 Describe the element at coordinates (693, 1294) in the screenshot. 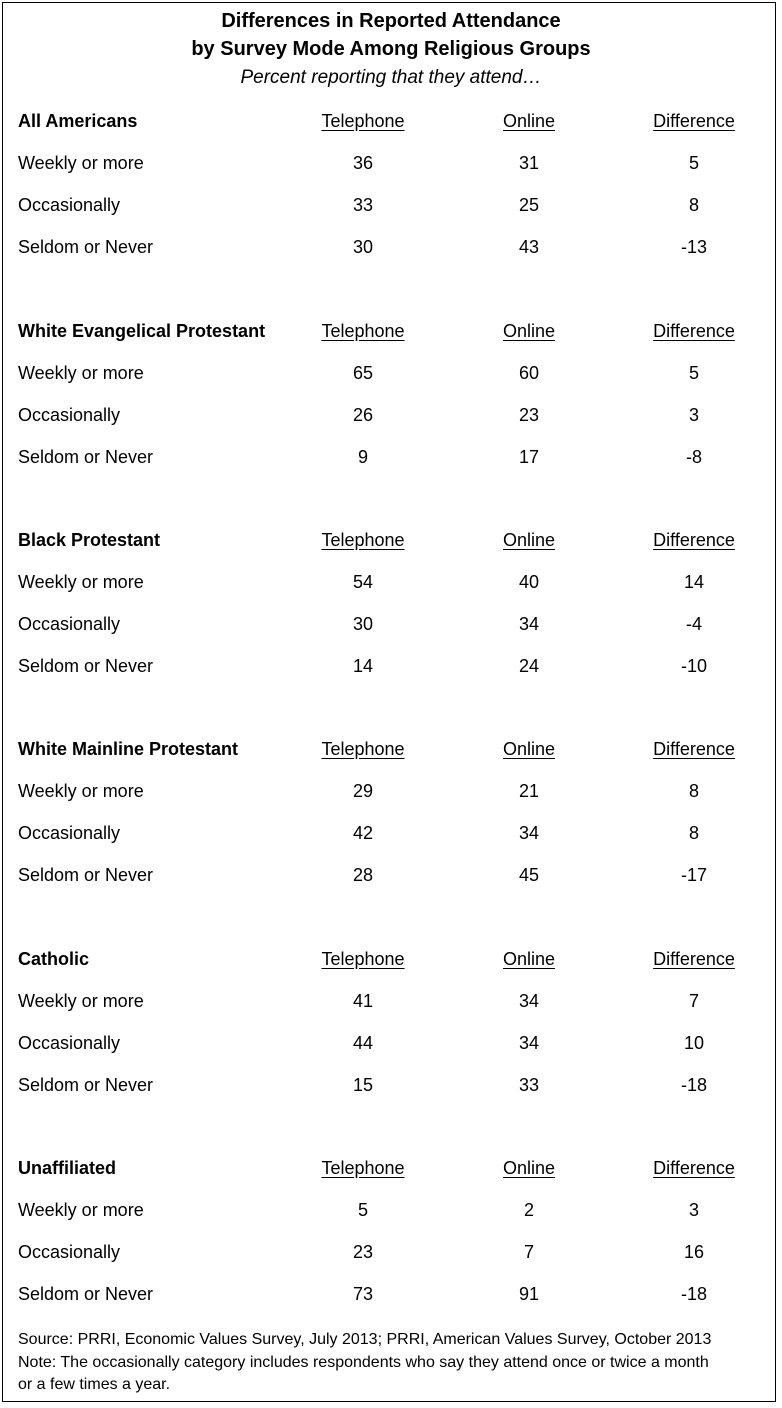

I see `value-difference: -18` at that location.